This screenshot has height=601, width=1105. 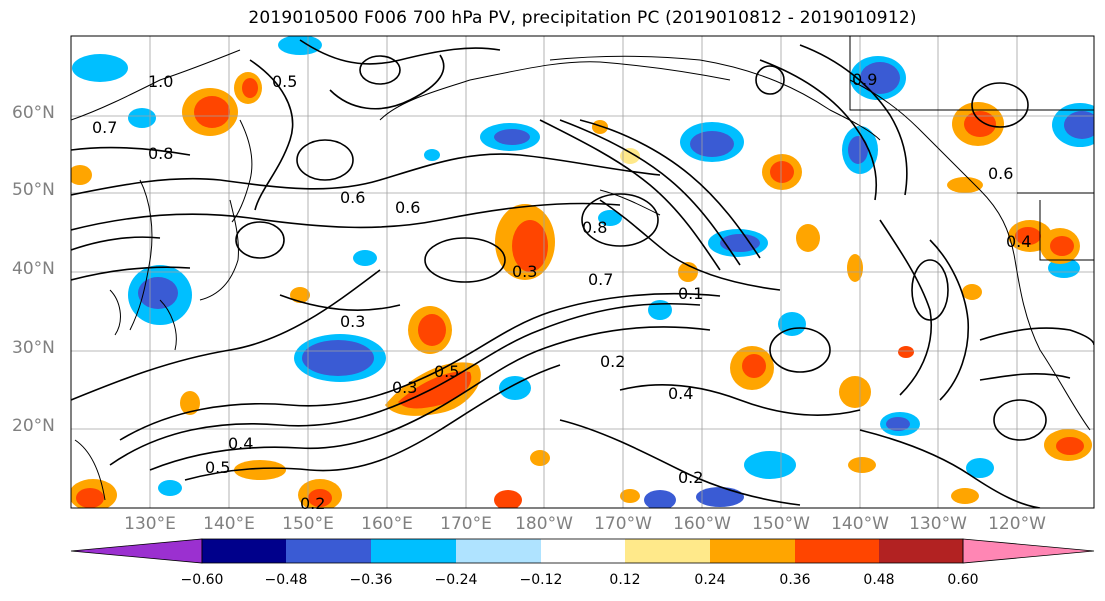 What do you see at coordinates (33, 190) in the screenshot?
I see `lat-label: 50°N` at bounding box center [33, 190].